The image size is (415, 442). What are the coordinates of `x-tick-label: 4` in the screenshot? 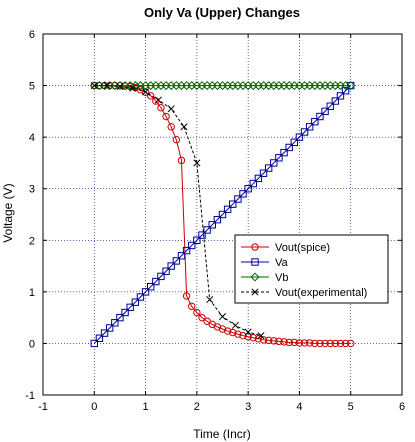 It's located at (299, 407).